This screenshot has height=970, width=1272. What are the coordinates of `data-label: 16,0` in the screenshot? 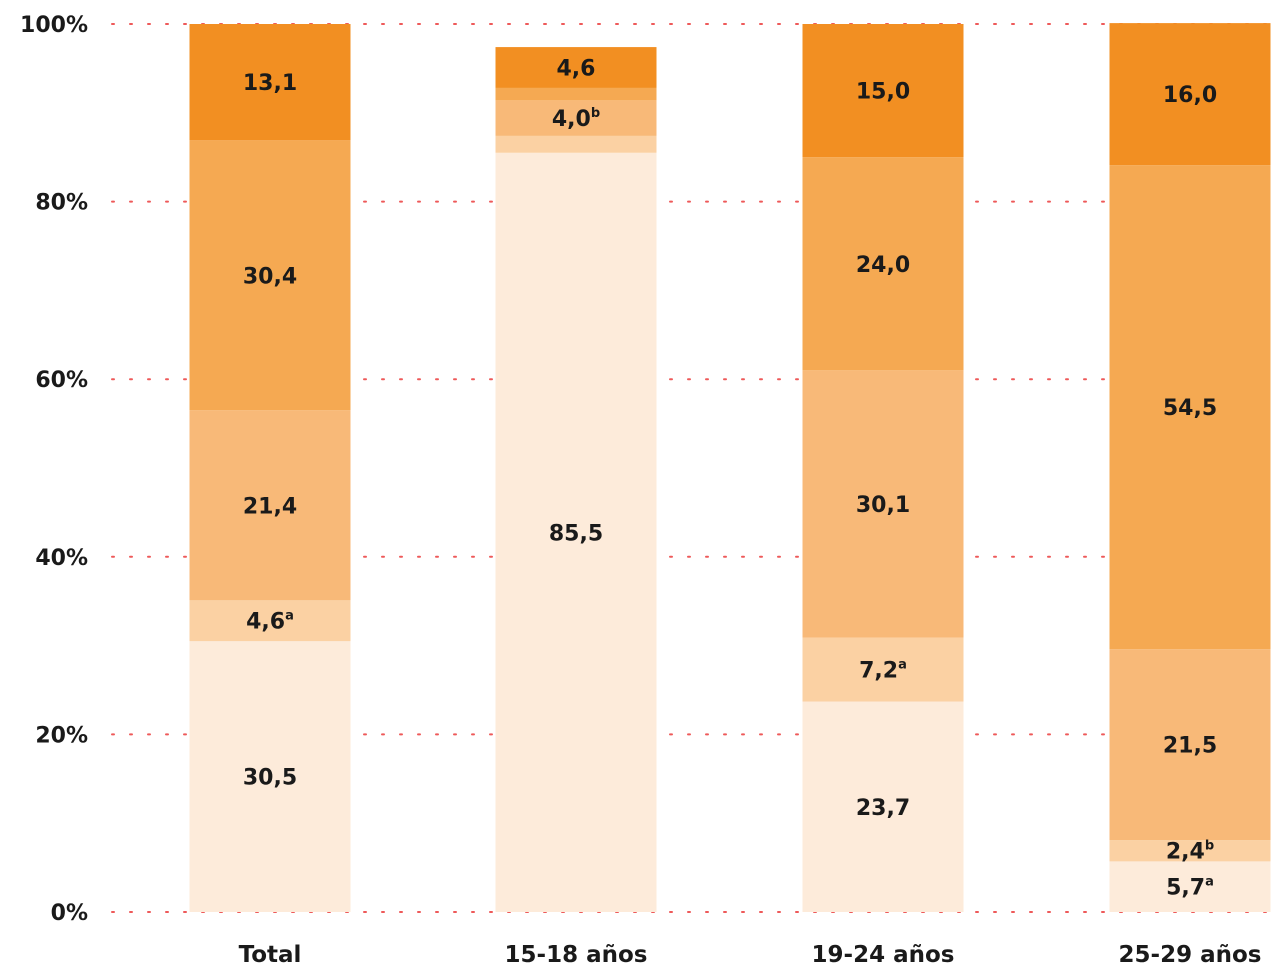 It's located at (1190, 95).